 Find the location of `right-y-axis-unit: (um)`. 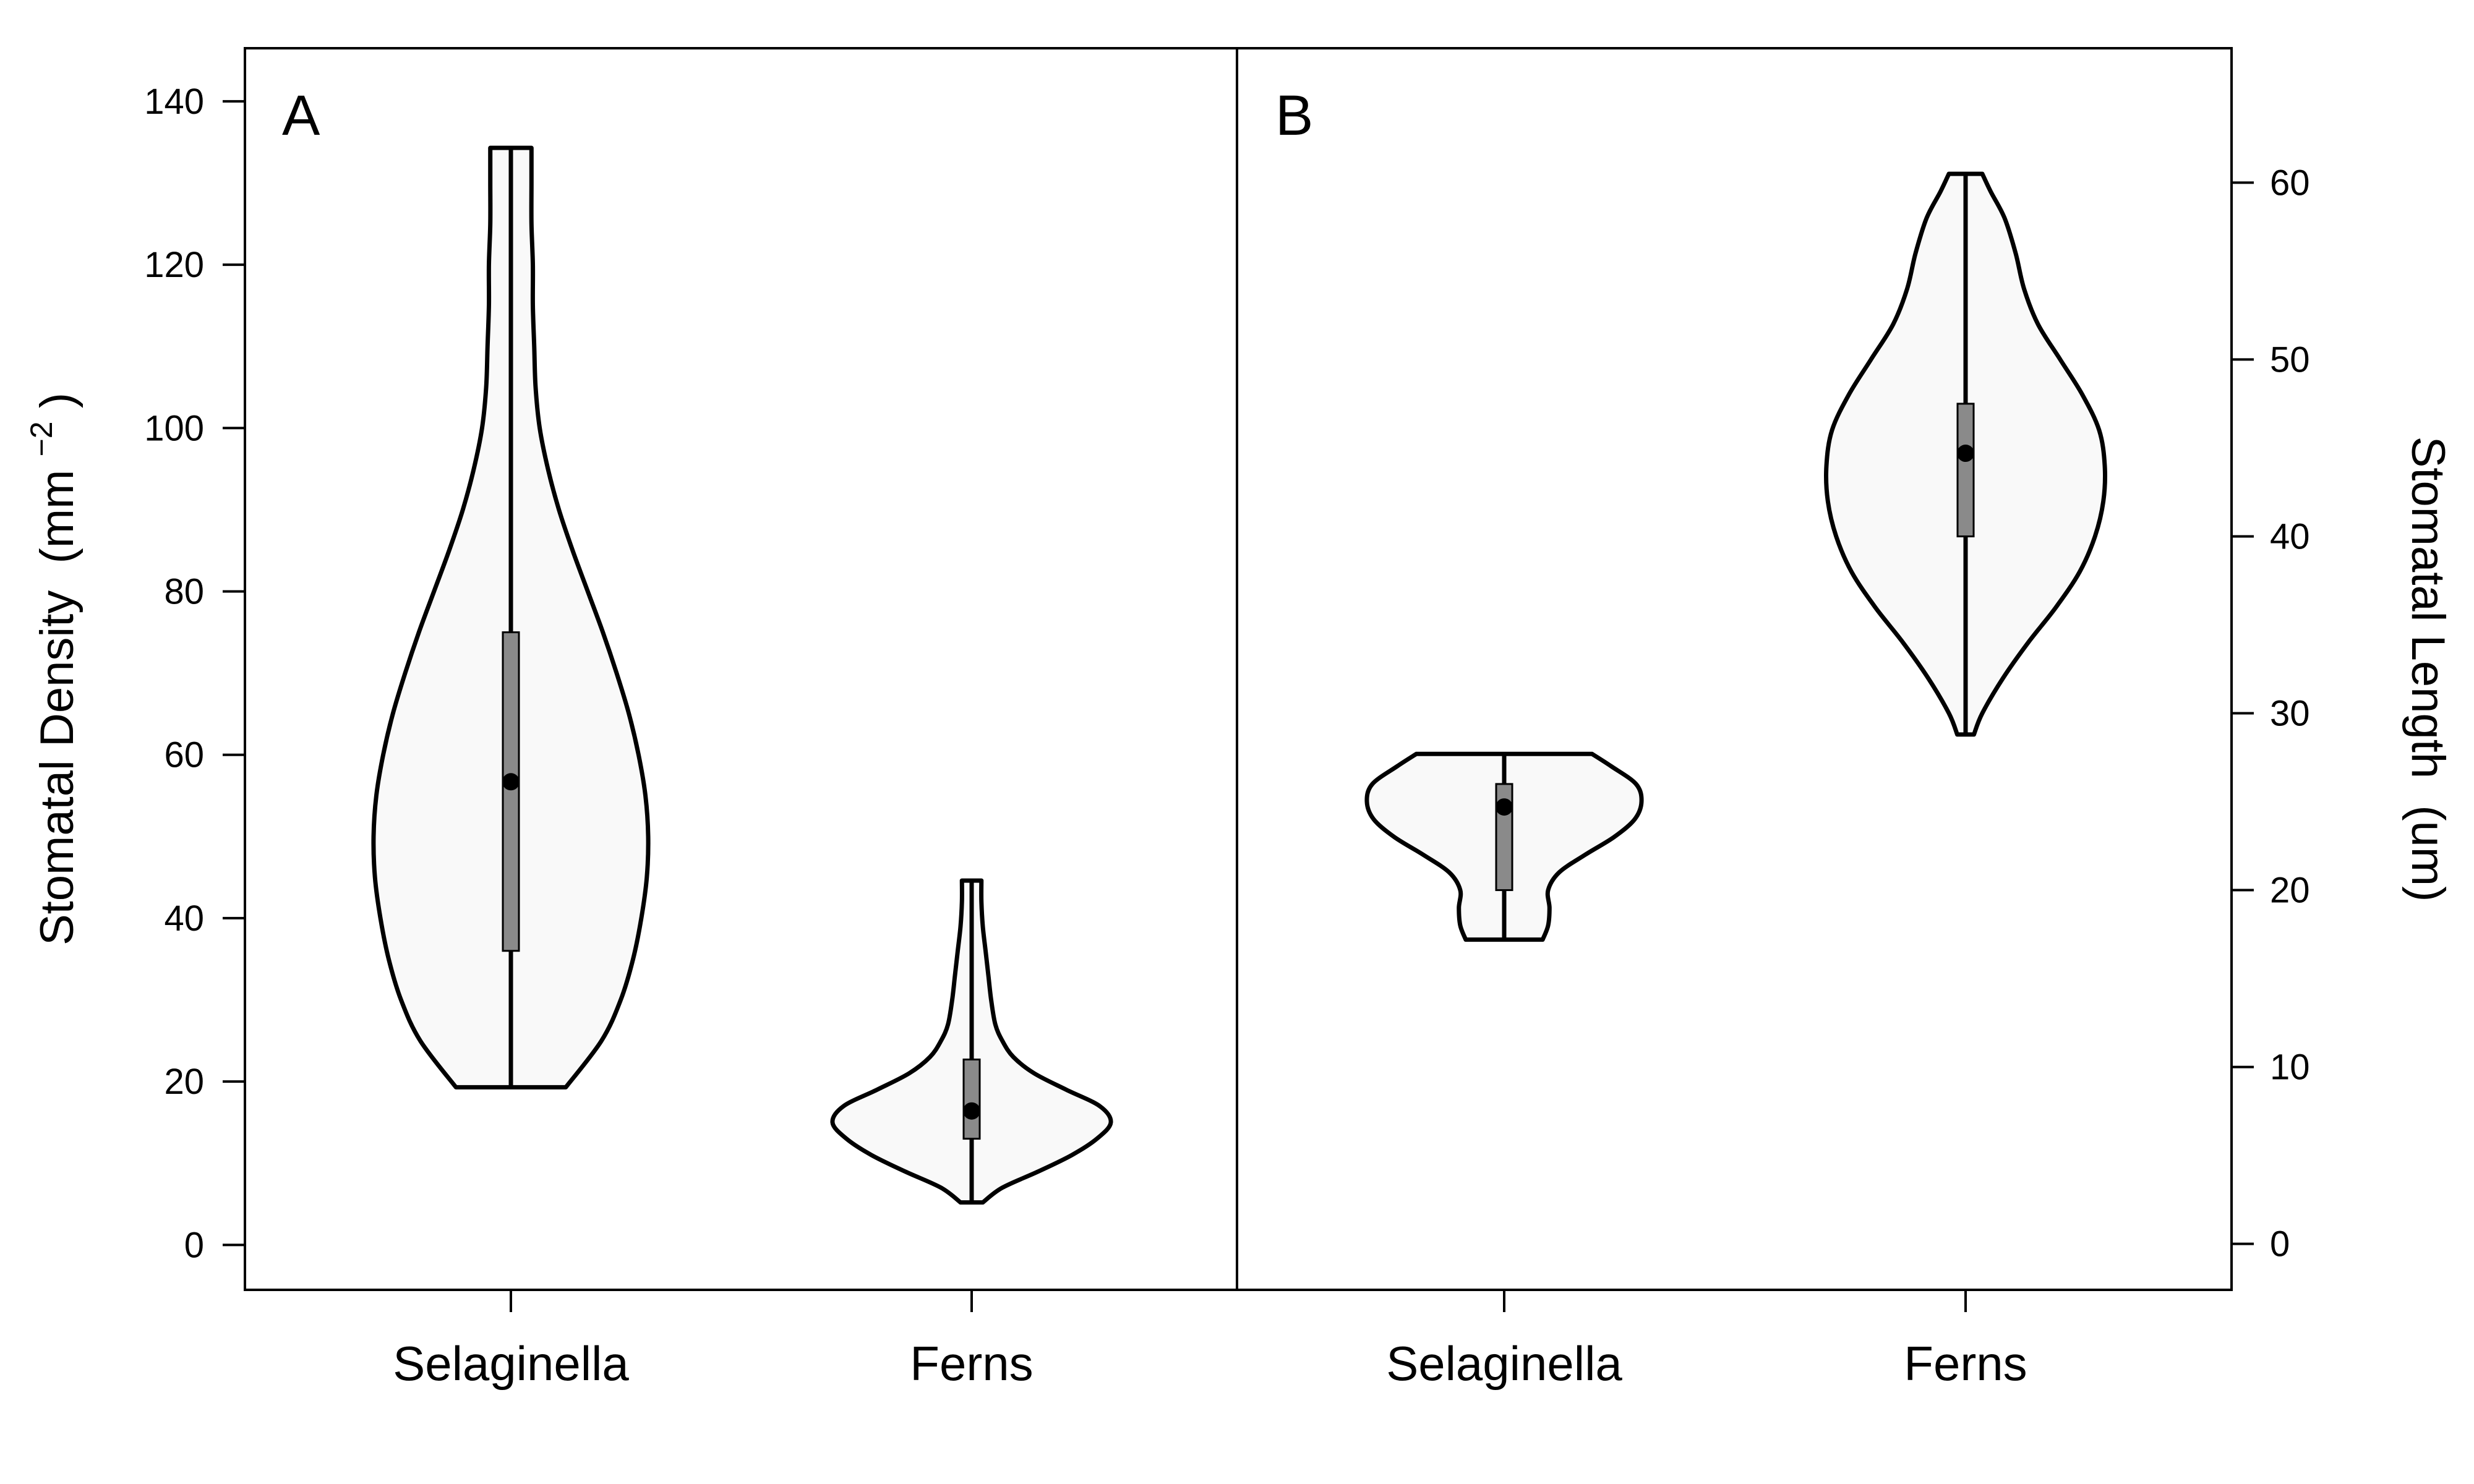

right-y-axis-unit: (um) is located at coordinates (2428, 853).